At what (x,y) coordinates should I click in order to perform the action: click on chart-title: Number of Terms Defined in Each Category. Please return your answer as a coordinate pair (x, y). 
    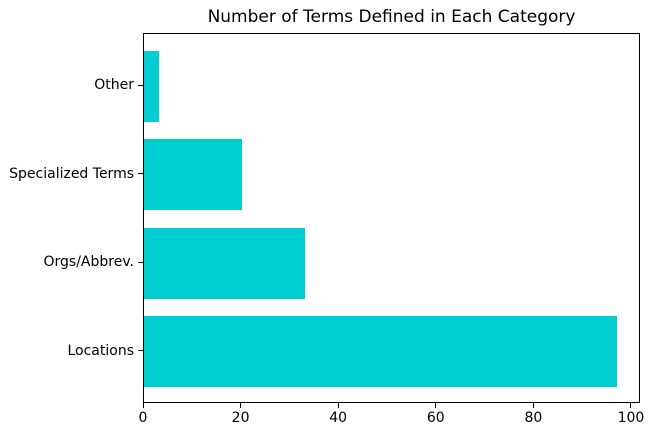
    Looking at the image, I should click on (391, 17).